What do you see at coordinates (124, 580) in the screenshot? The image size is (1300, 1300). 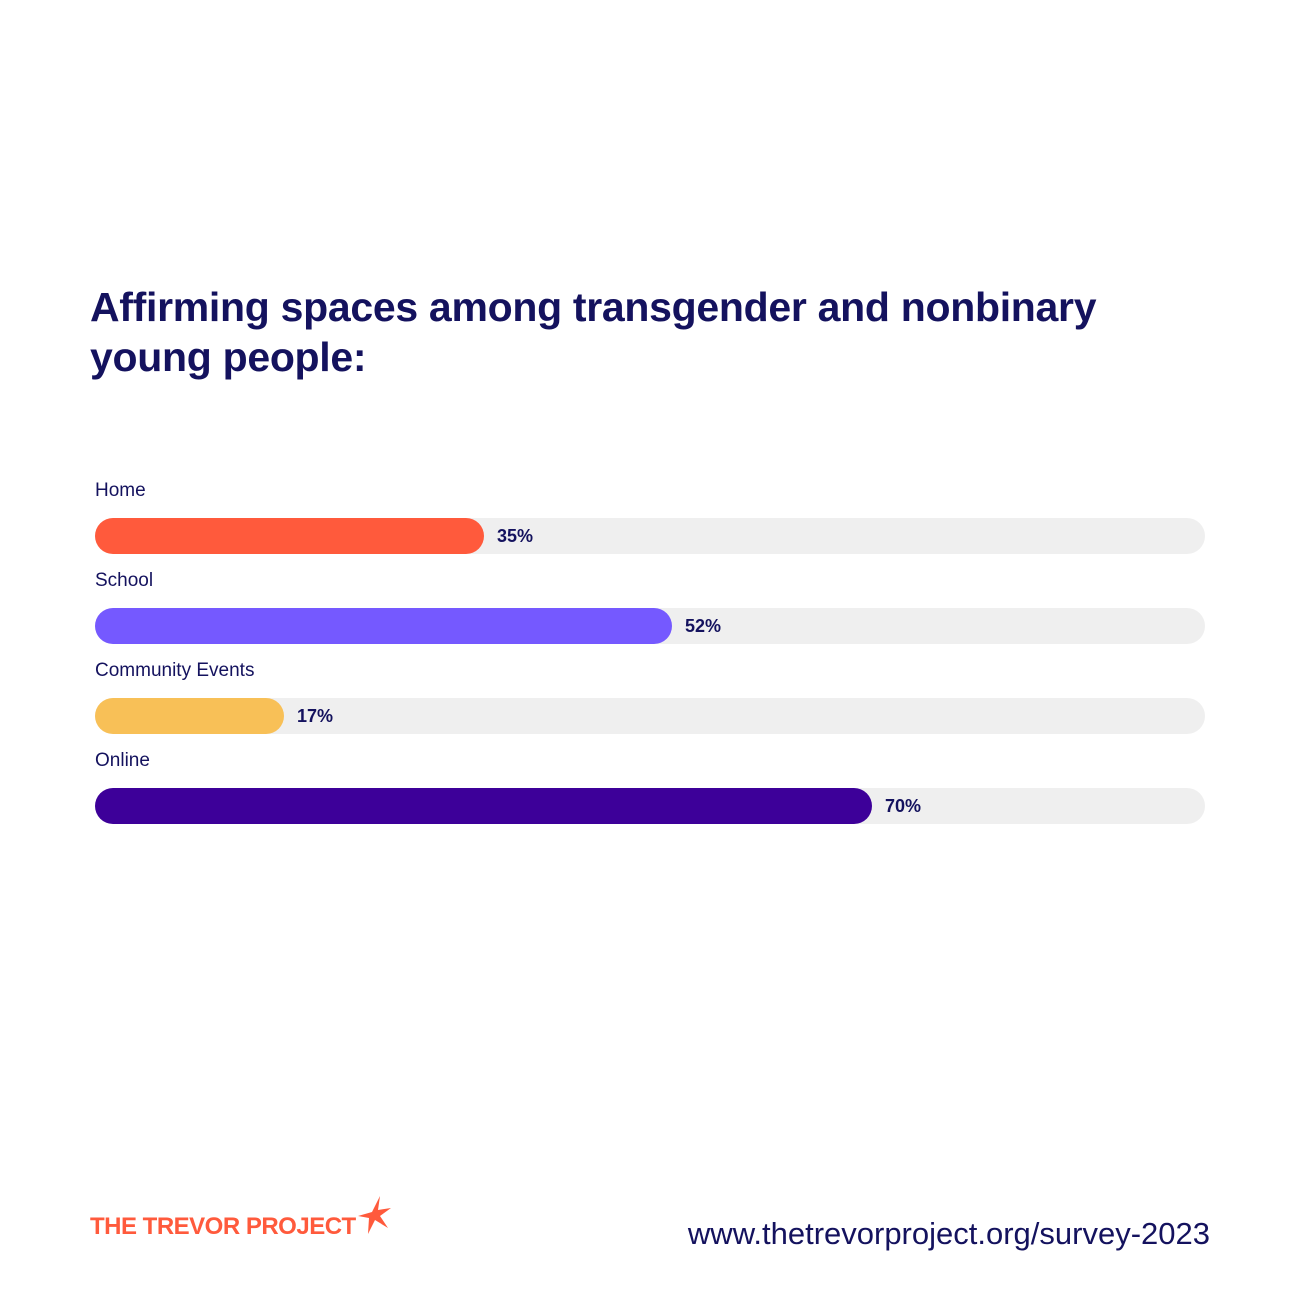 I see `bar-category-label: School` at bounding box center [124, 580].